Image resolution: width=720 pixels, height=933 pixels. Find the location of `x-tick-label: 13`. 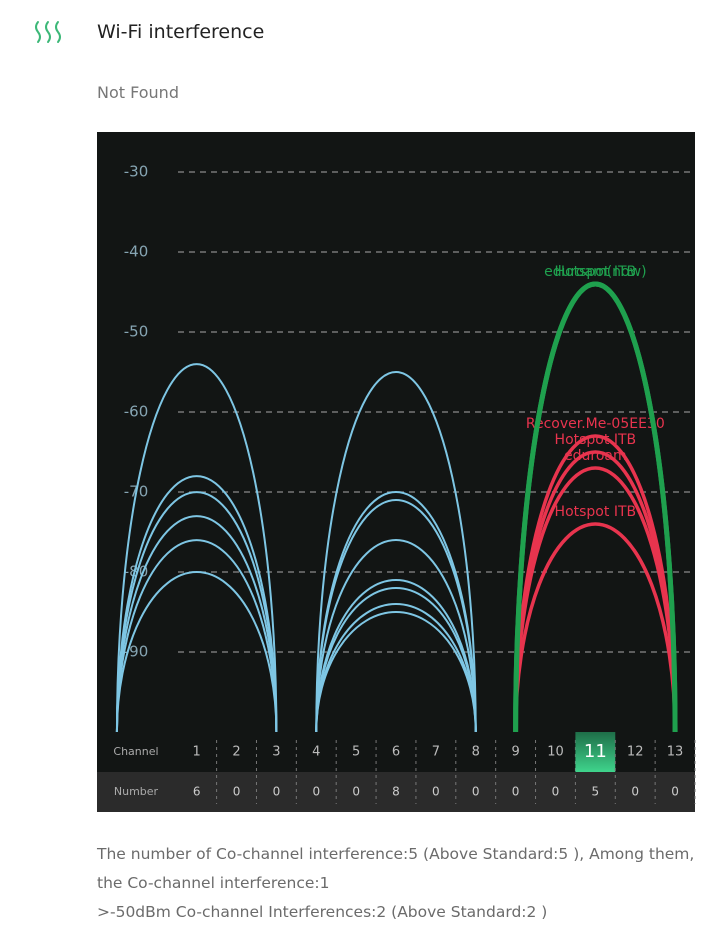

x-tick-label: 13 is located at coordinates (675, 752).